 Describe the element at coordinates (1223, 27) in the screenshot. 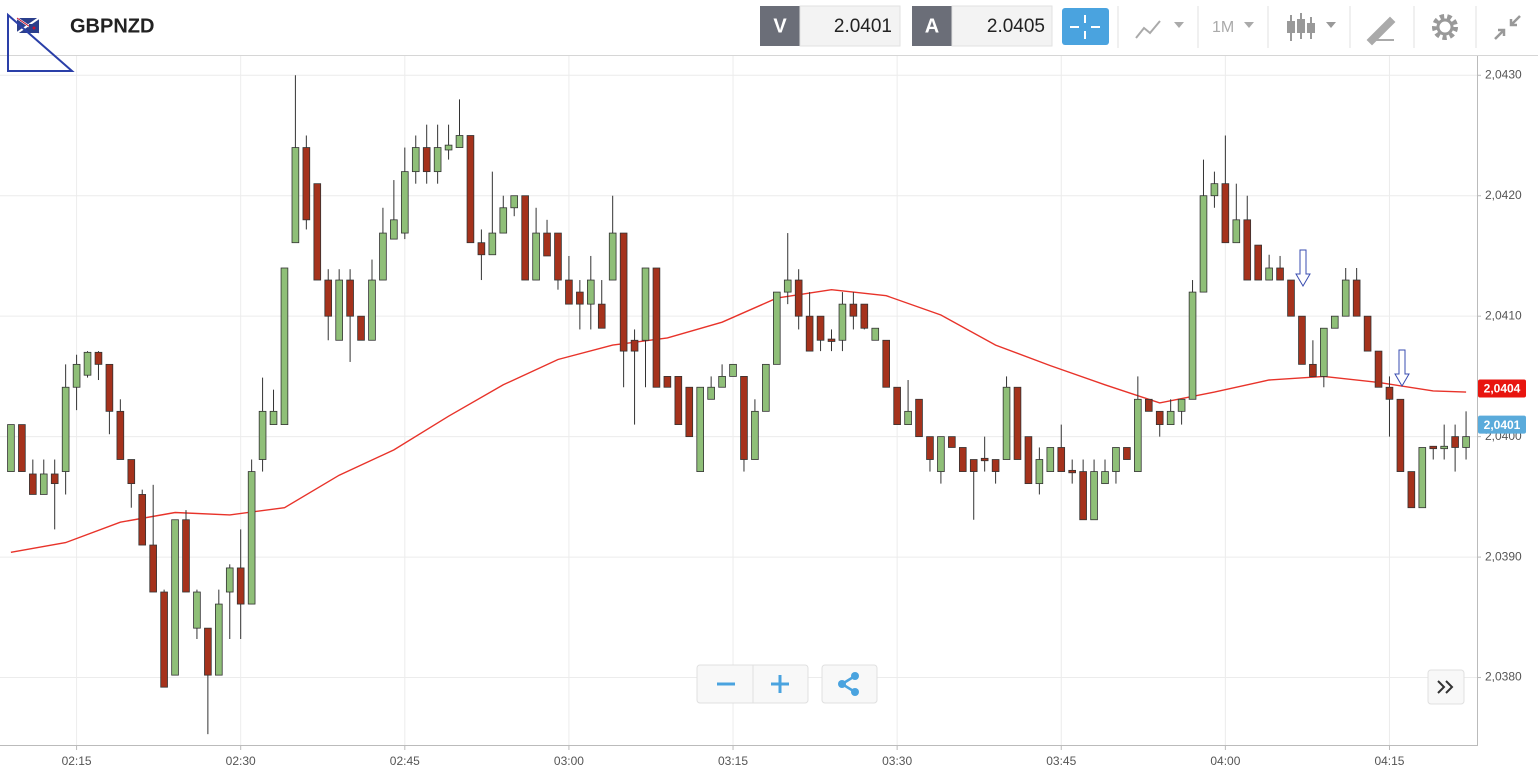

I see `timeframe-label: 1M` at that location.